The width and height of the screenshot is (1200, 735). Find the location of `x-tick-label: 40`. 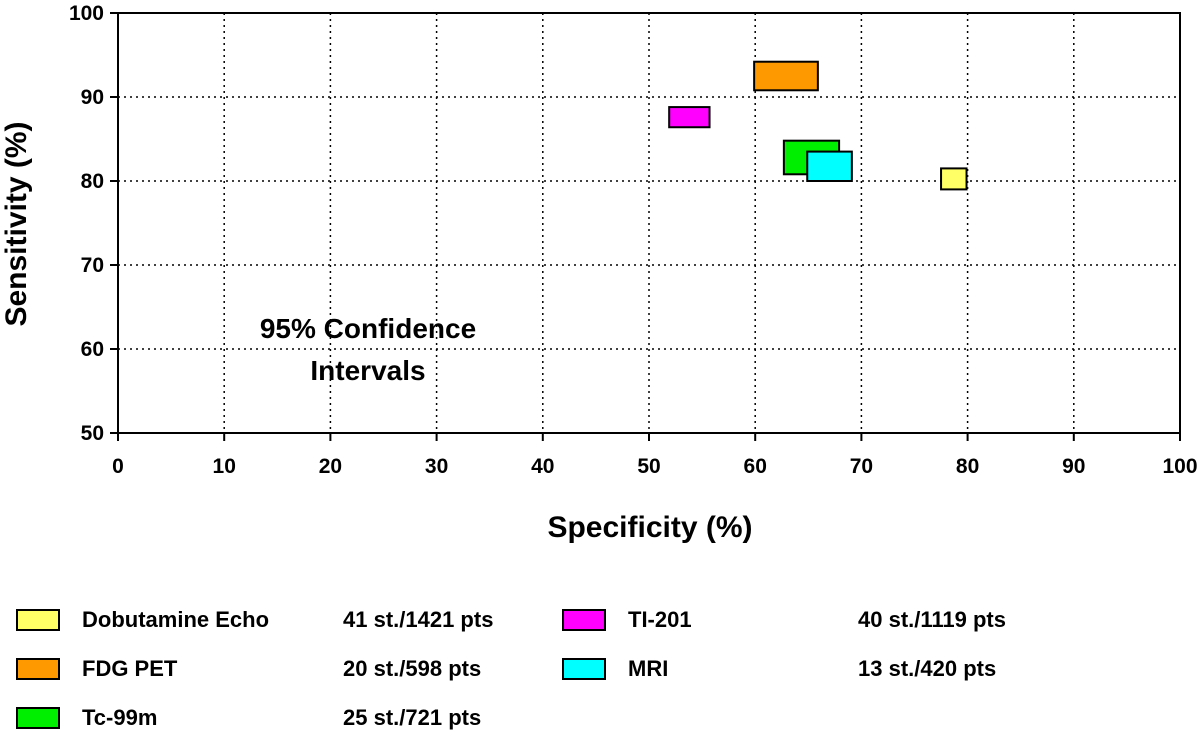

x-tick-label: 40 is located at coordinates (542, 466).